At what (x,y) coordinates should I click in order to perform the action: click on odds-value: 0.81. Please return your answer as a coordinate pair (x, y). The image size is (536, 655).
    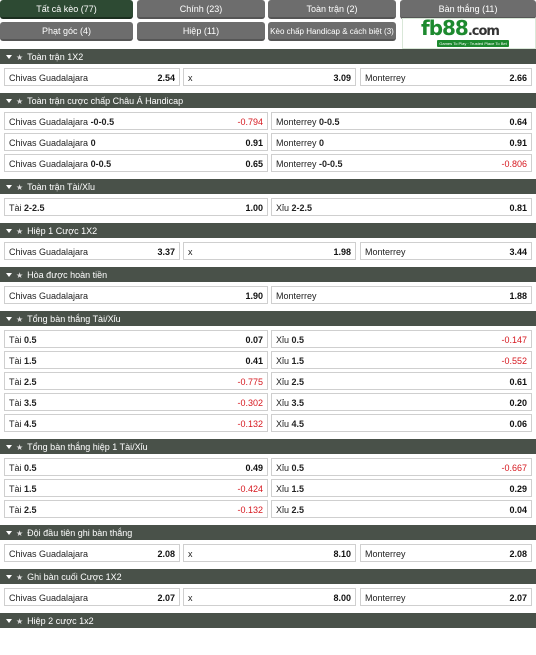
    Looking at the image, I should click on (518, 208).